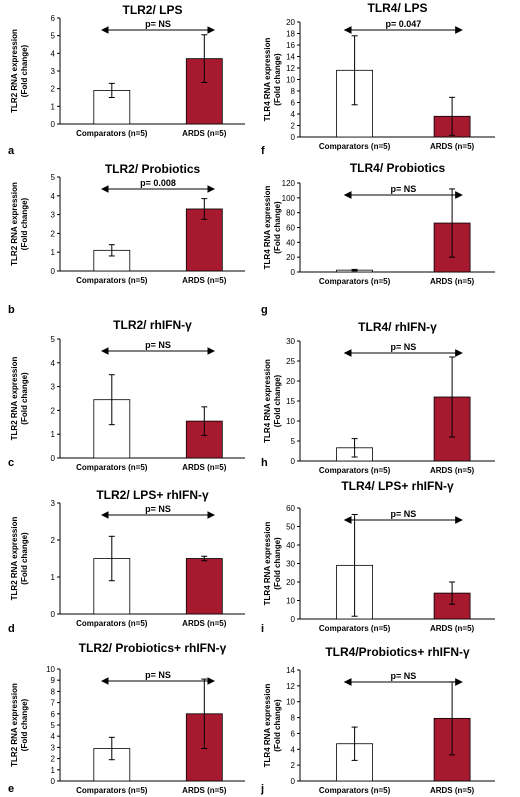 The width and height of the screenshot is (520, 797). What do you see at coordinates (290, 213) in the screenshot?
I see `y-tick-label: 80` at bounding box center [290, 213].